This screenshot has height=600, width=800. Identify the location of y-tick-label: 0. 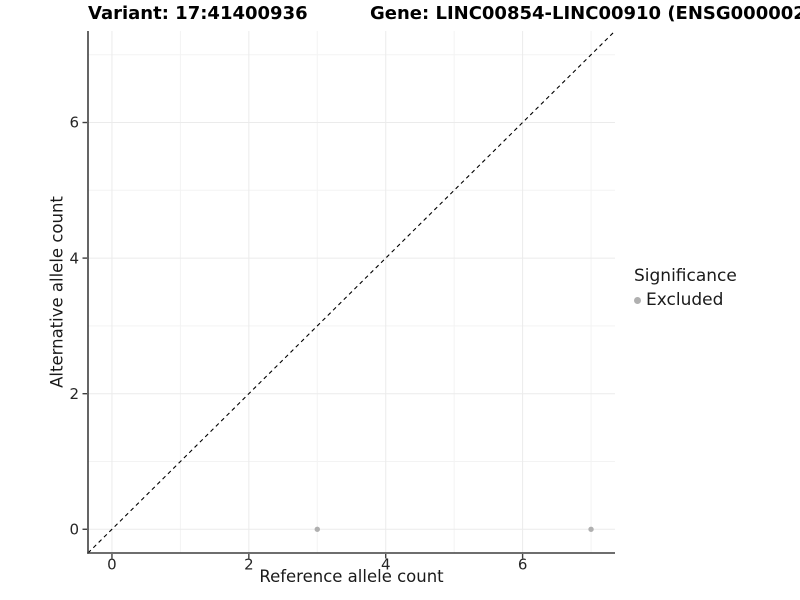
(74, 529).